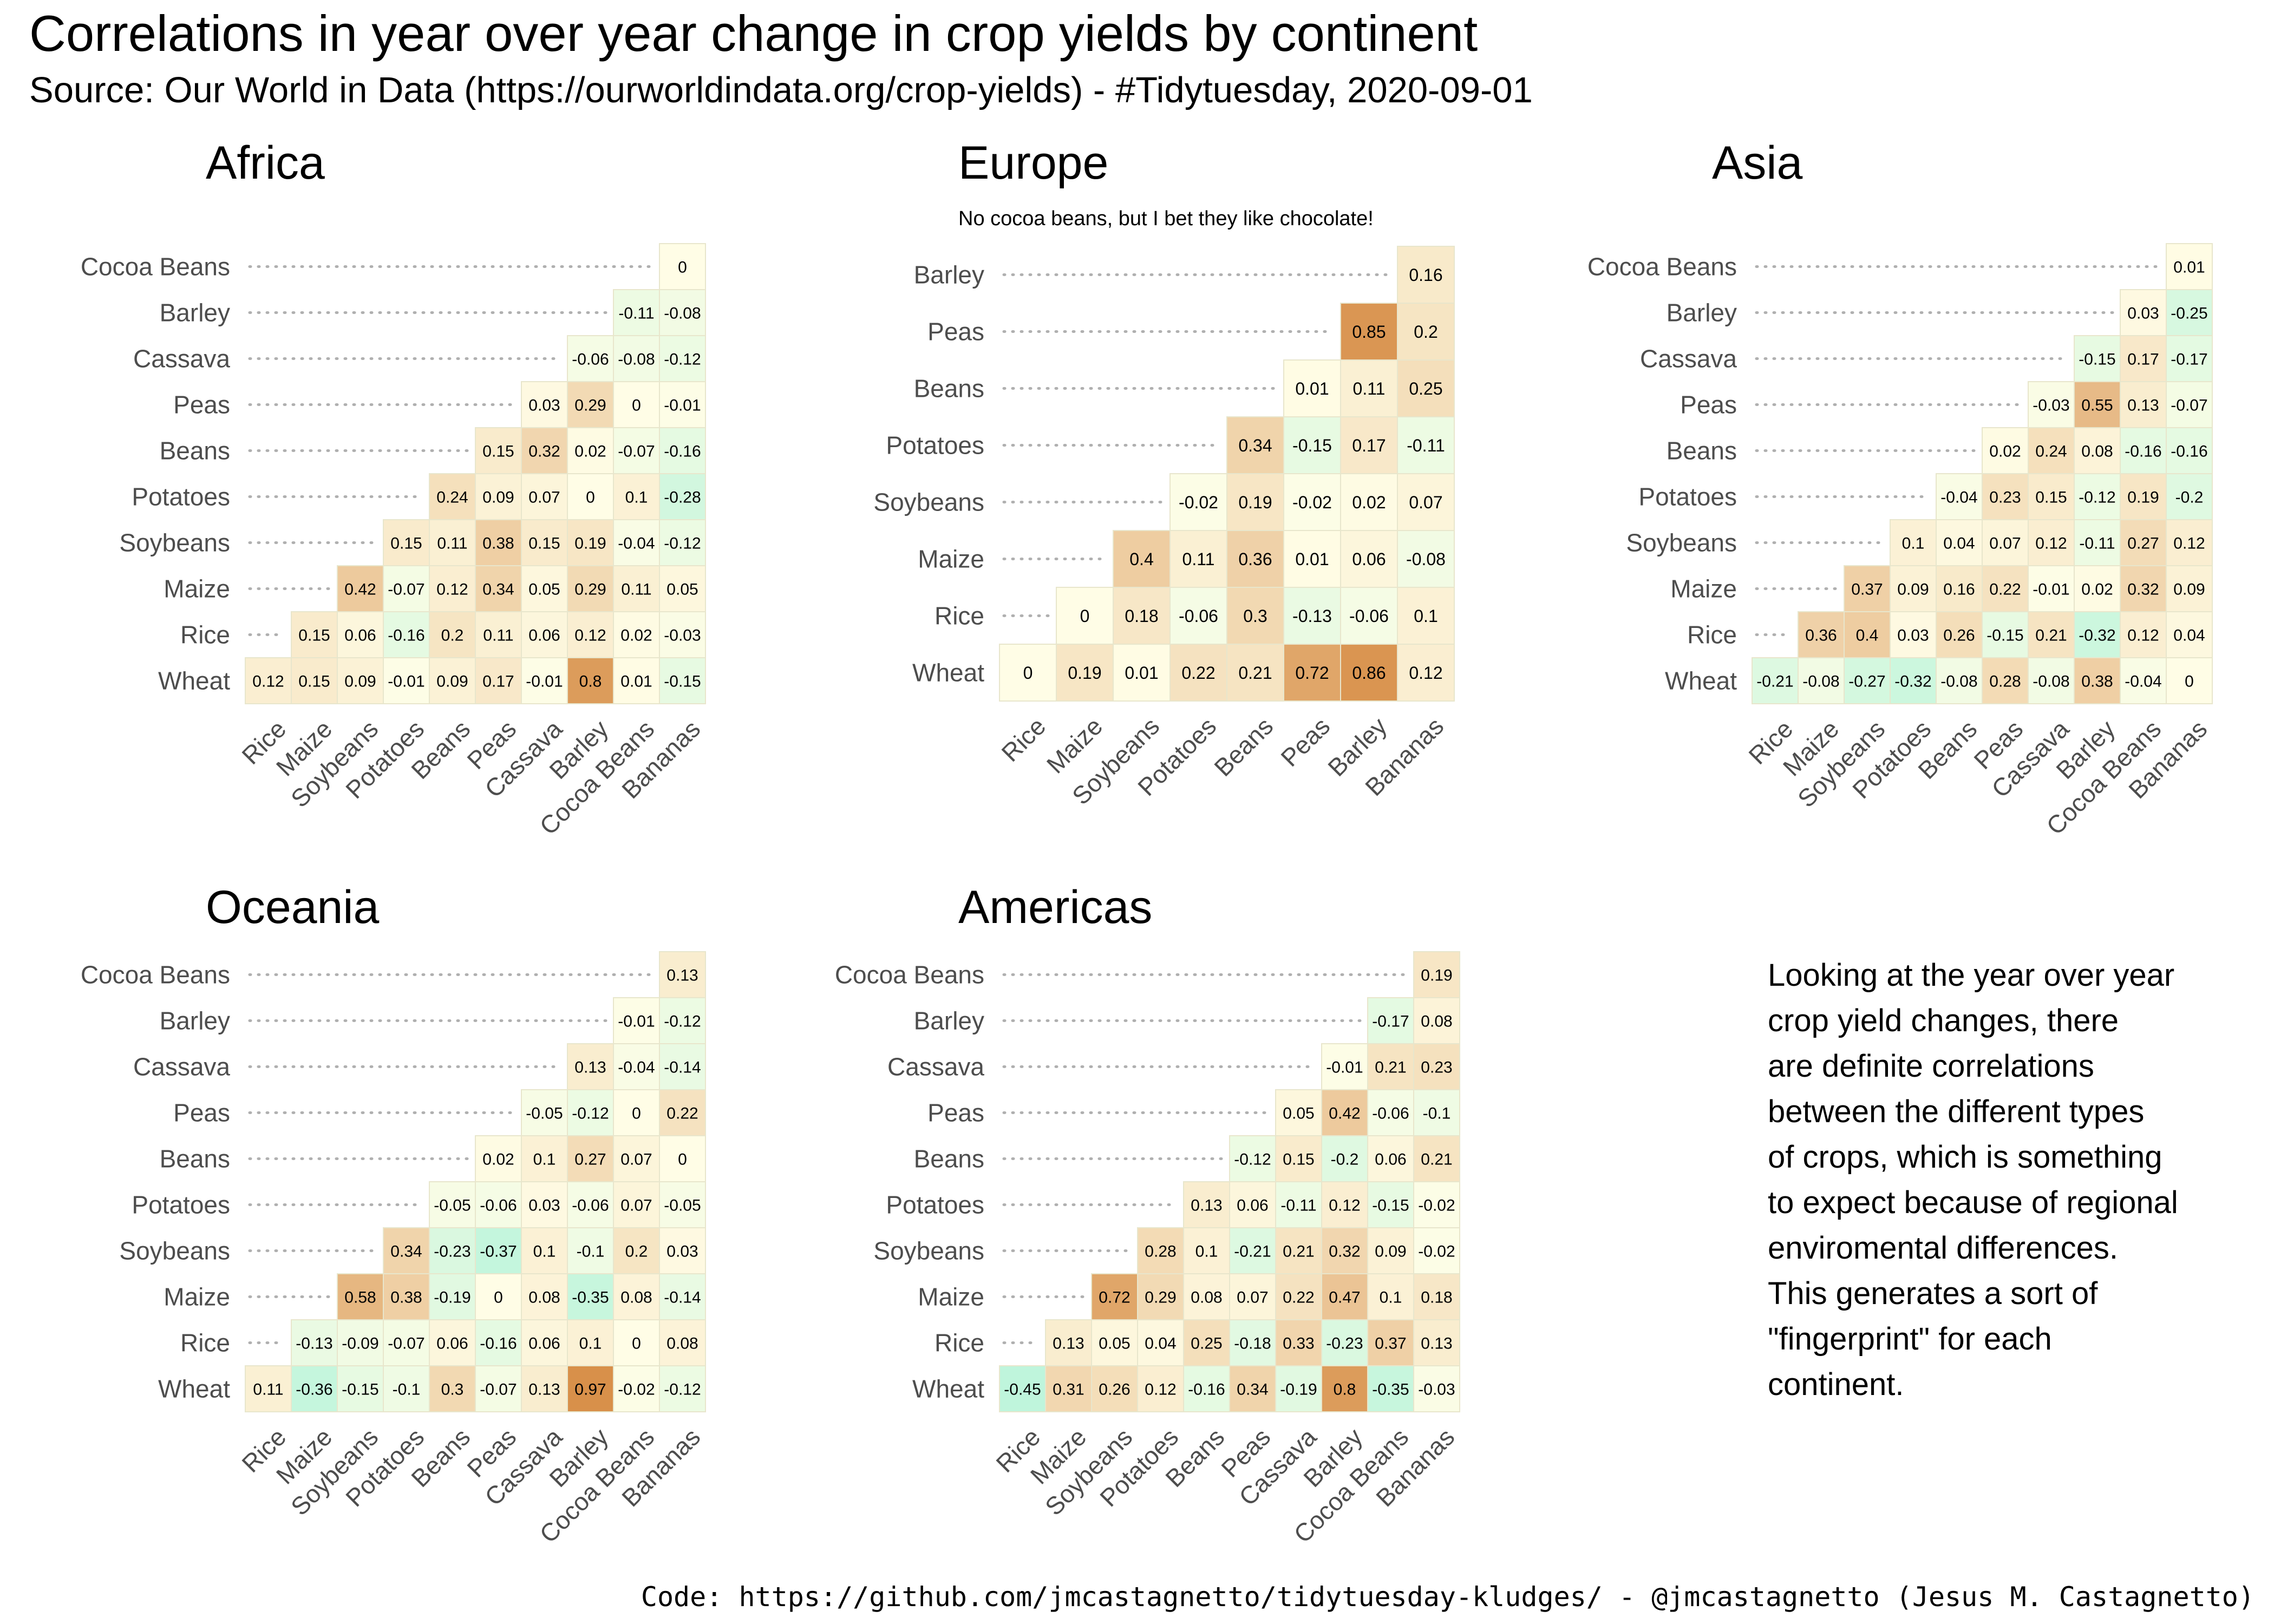  I want to click on row-label: Wheat, so click(194, 681).